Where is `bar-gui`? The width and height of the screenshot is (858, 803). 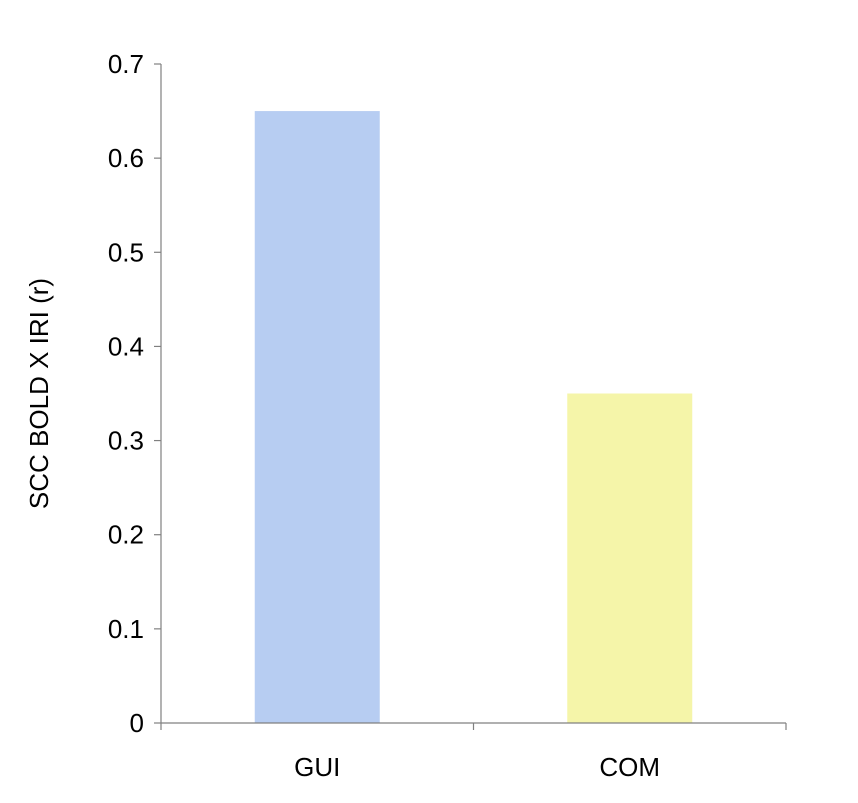
bar-gui is located at coordinates (317, 417).